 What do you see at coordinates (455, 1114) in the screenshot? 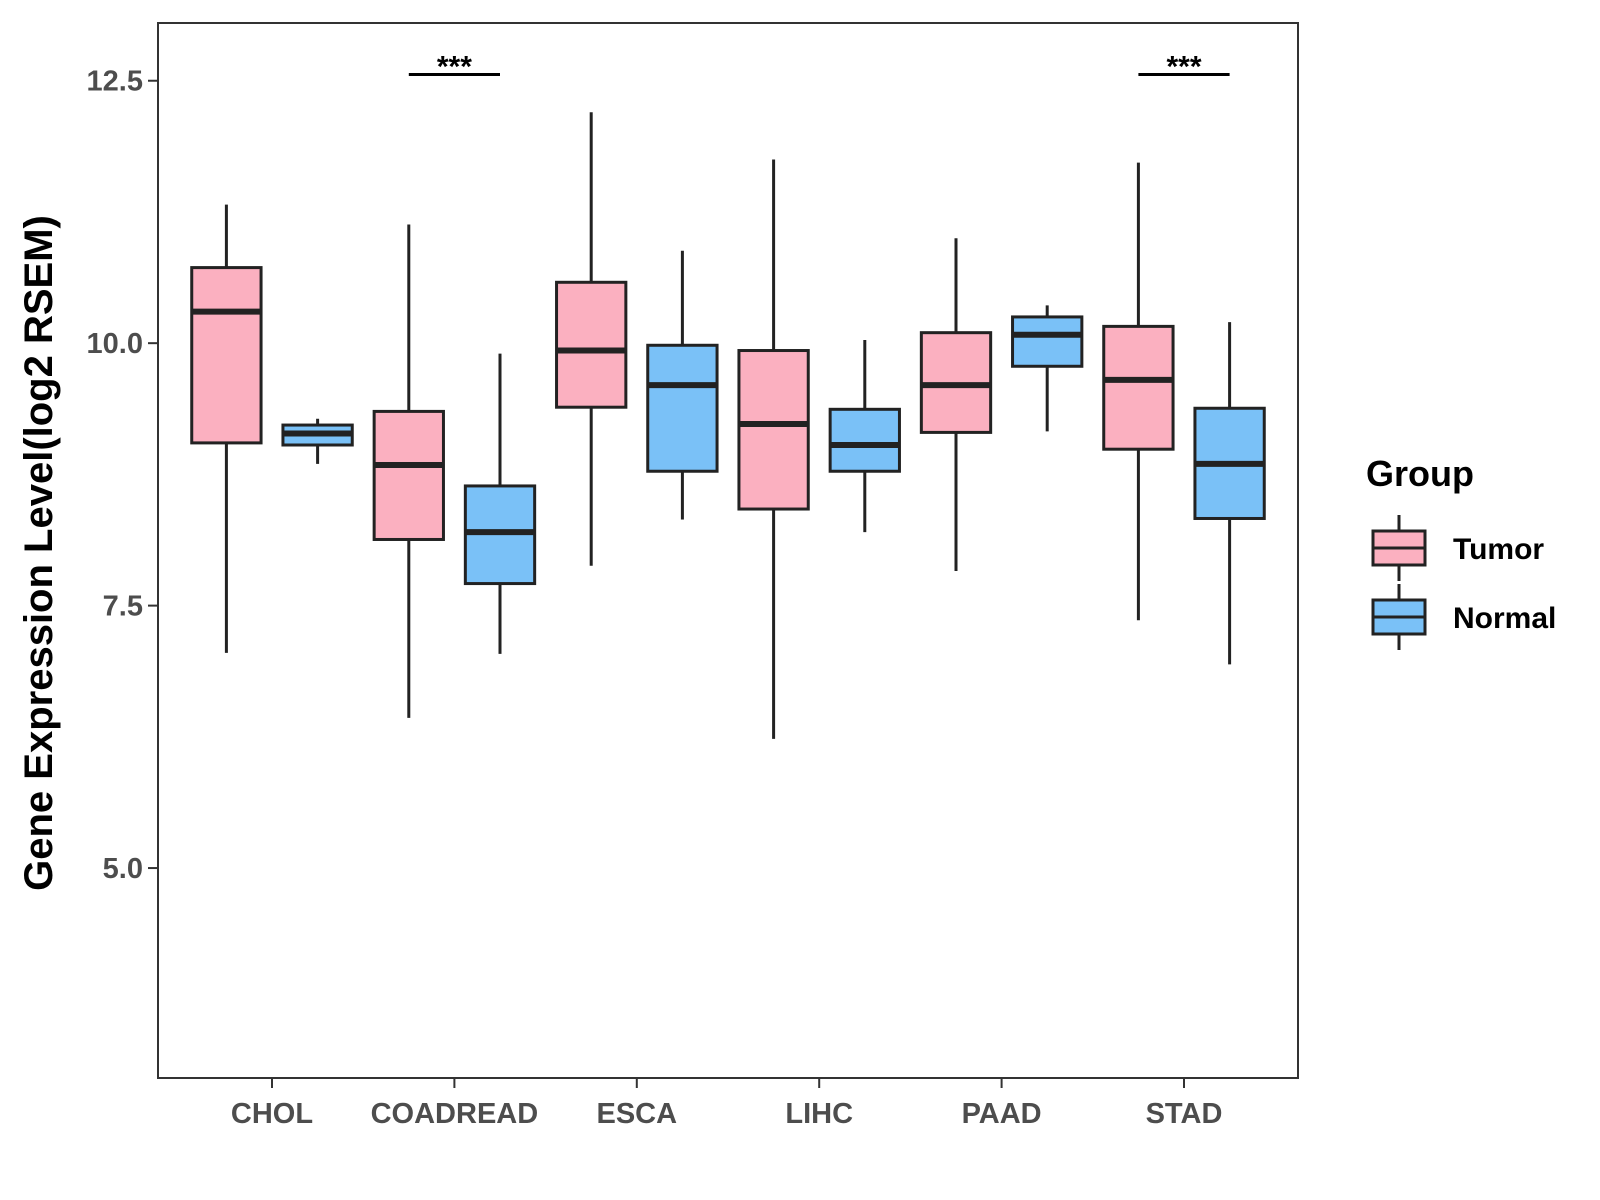
I see `x-tick-label: COADREAD` at bounding box center [455, 1114].